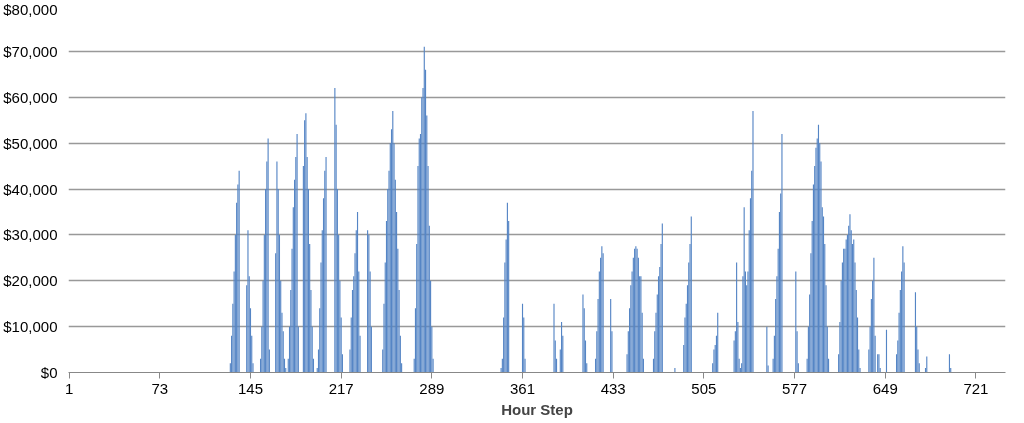  What do you see at coordinates (885, 388) in the screenshot?
I see `x-tick-label: 649` at bounding box center [885, 388].